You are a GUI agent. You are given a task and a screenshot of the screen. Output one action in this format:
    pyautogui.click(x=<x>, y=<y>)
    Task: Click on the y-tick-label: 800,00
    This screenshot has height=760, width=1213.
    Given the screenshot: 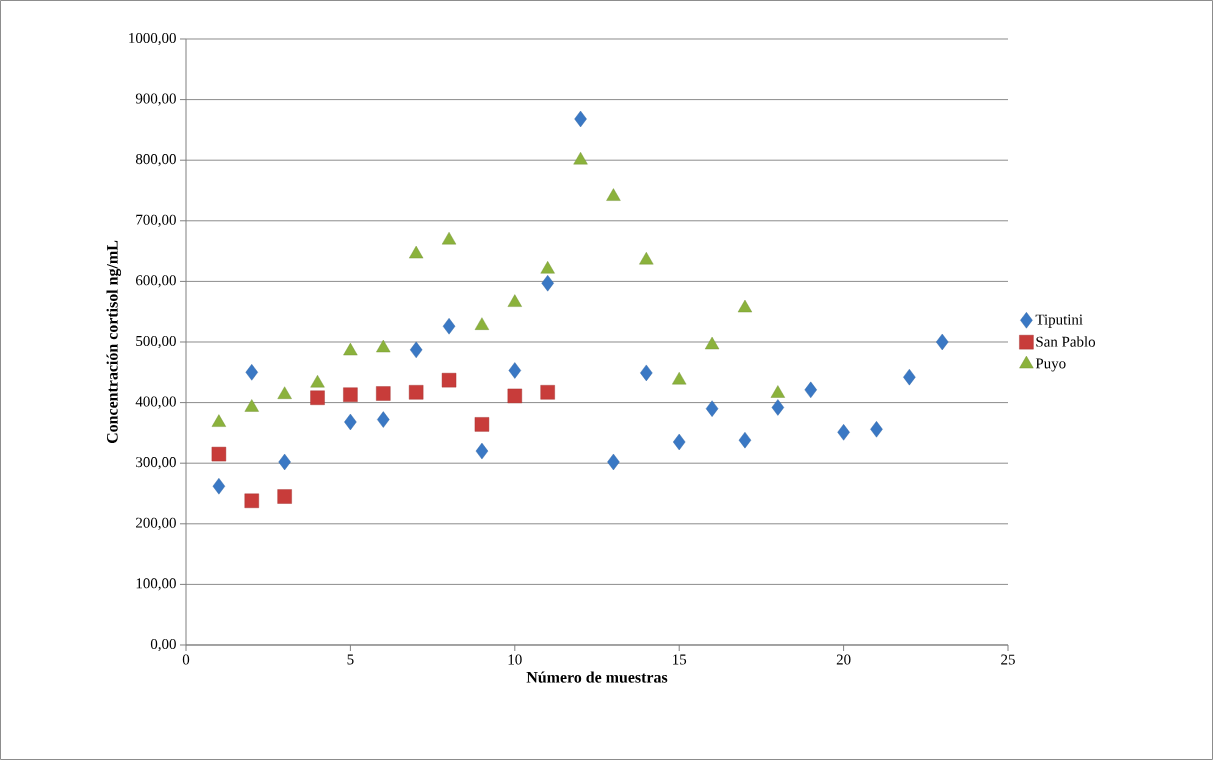 What is the action you would take?
    pyautogui.click(x=155, y=160)
    